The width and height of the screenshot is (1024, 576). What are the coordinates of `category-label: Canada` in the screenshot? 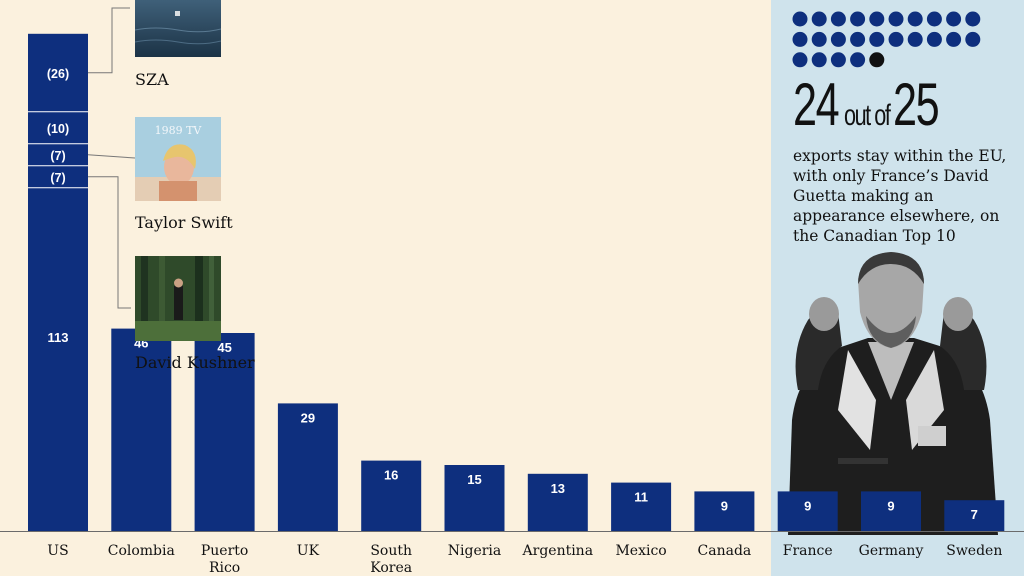 It's located at (725, 551).